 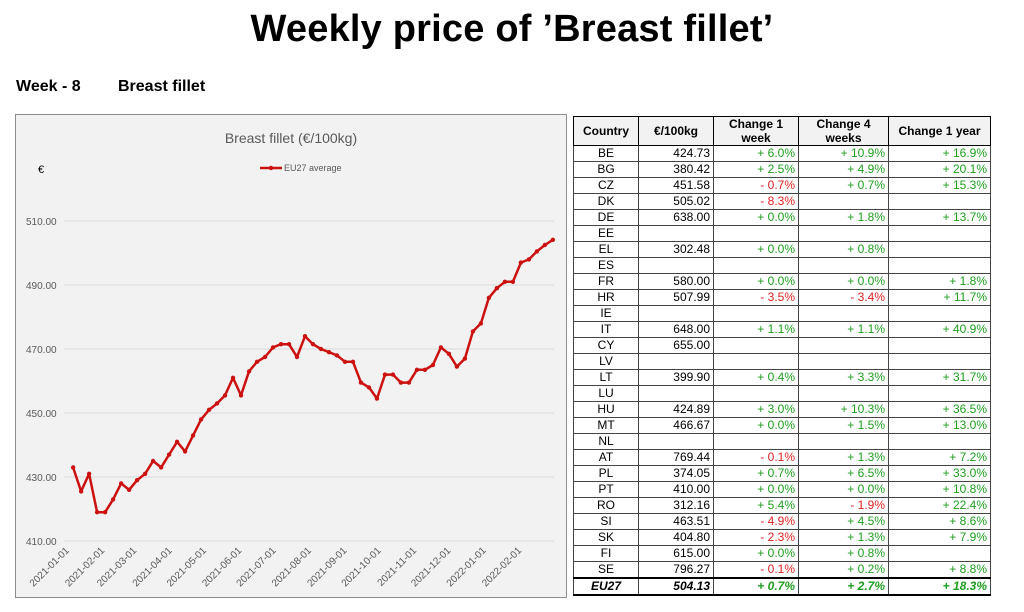 I want to click on change-1-week-cell: + 6.0%, so click(x=756, y=153).